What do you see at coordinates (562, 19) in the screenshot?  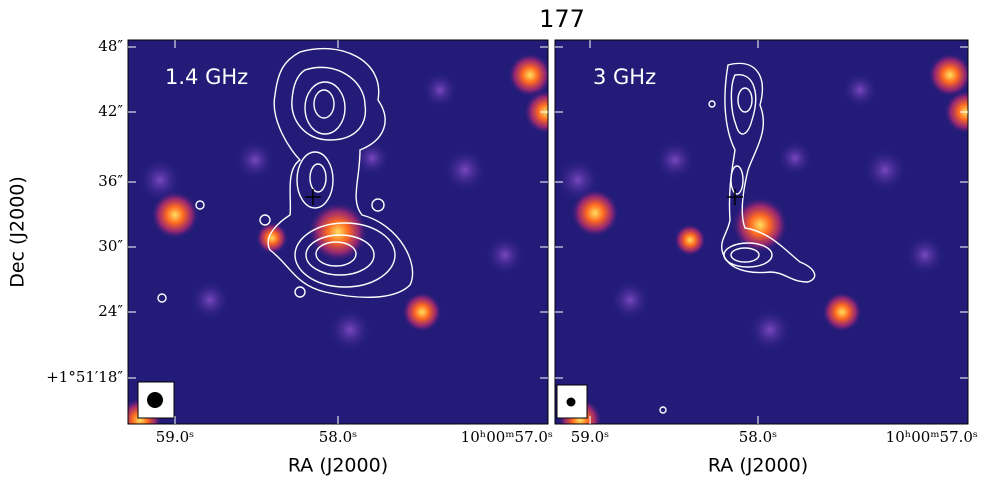 I see `title: 177` at bounding box center [562, 19].